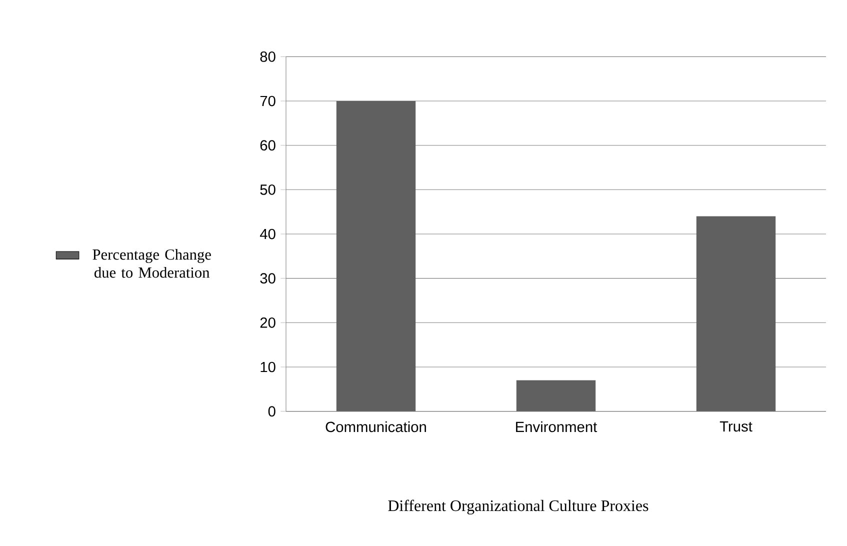  Describe the element at coordinates (557, 426) in the screenshot. I see `x-tick-label: Environment` at that location.